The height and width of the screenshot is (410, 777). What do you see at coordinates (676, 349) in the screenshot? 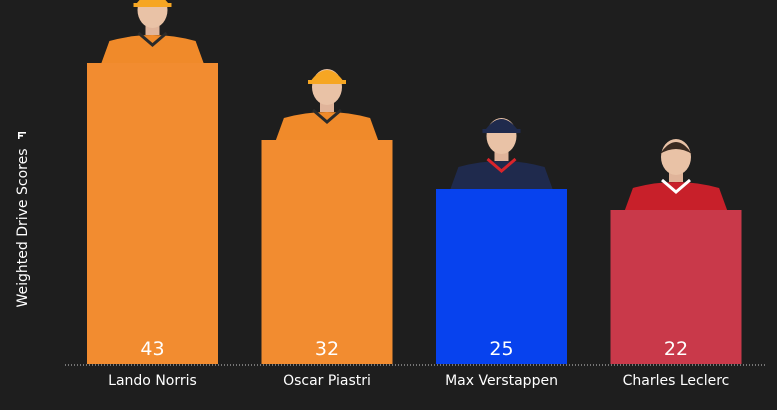
I see `bar-value-label: 22` at bounding box center [676, 349].